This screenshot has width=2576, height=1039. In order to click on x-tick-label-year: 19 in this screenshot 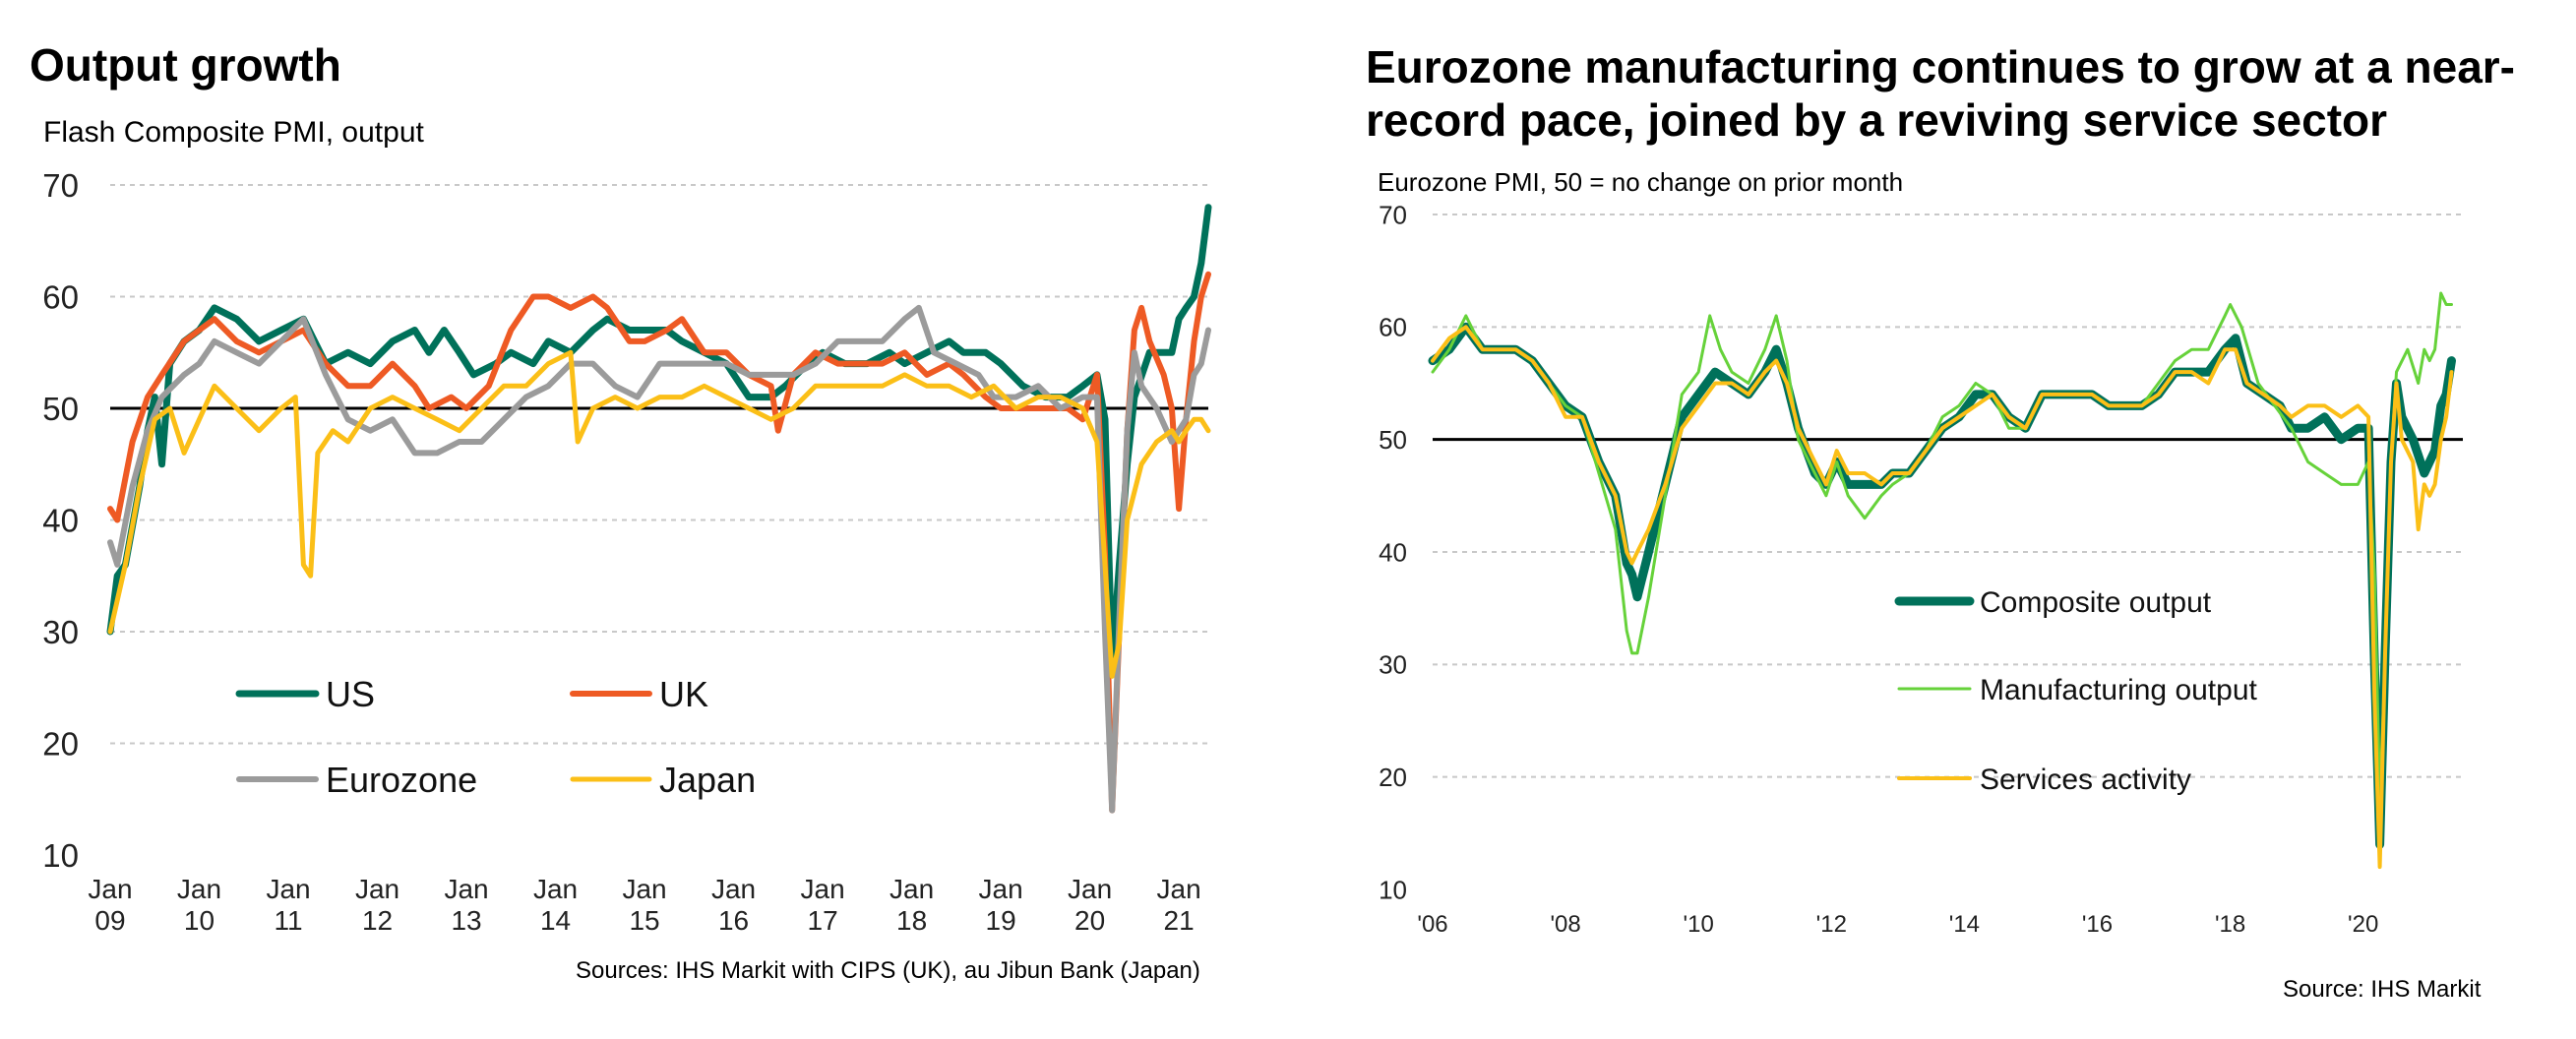, I will do `click(1001, 921)`.